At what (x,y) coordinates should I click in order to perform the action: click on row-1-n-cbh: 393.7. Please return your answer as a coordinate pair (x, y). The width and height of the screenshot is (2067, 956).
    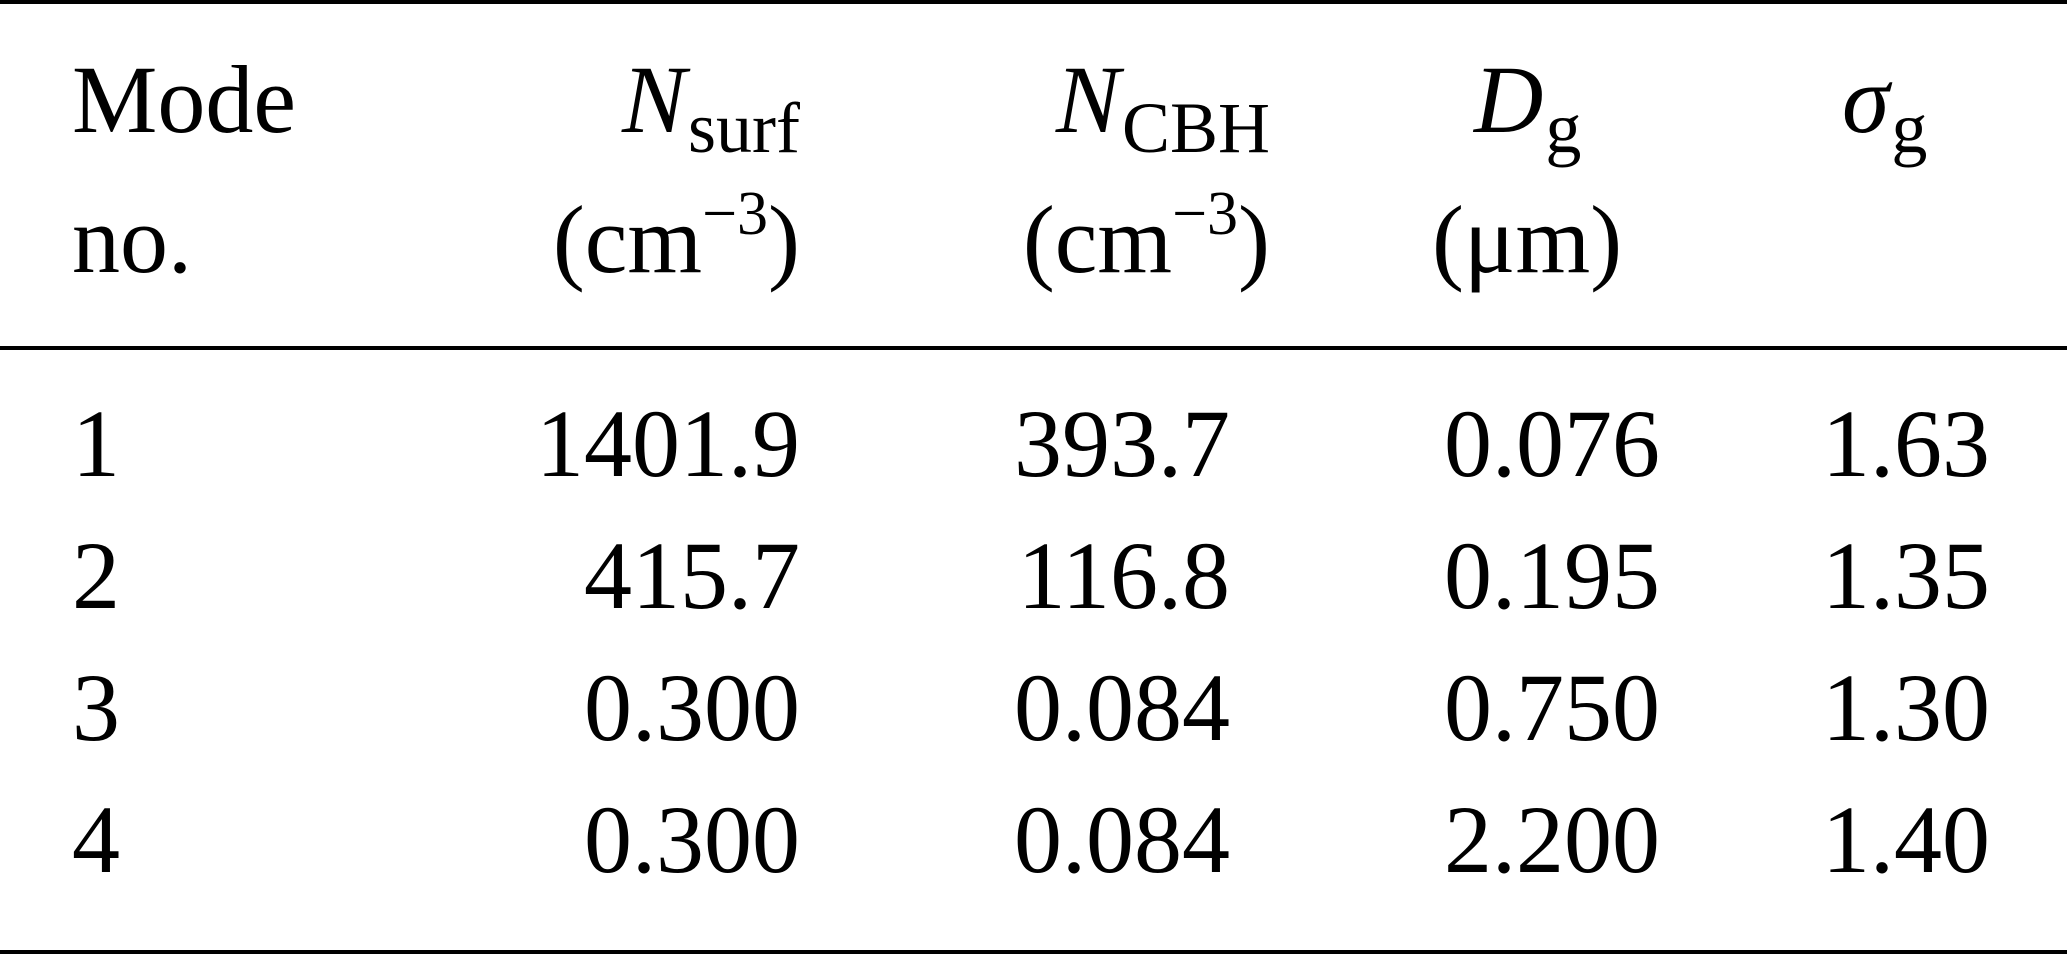
    Looking at the image, I should click on (1122, 443).